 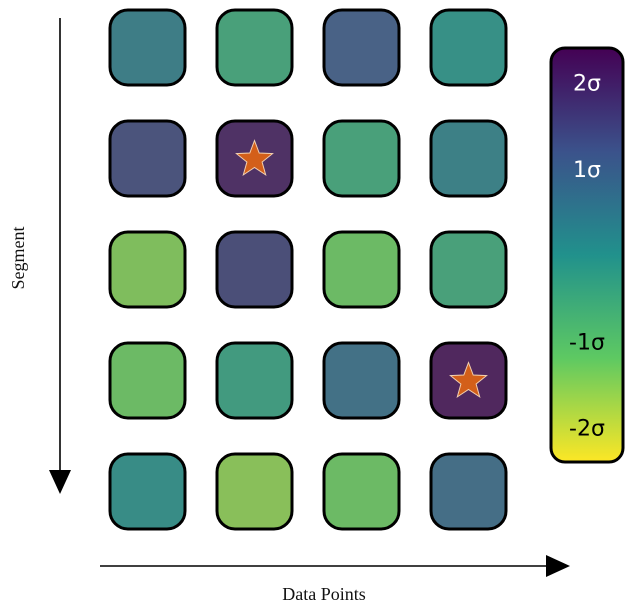 I want to click on y-axis, so click(x=60, y=256).